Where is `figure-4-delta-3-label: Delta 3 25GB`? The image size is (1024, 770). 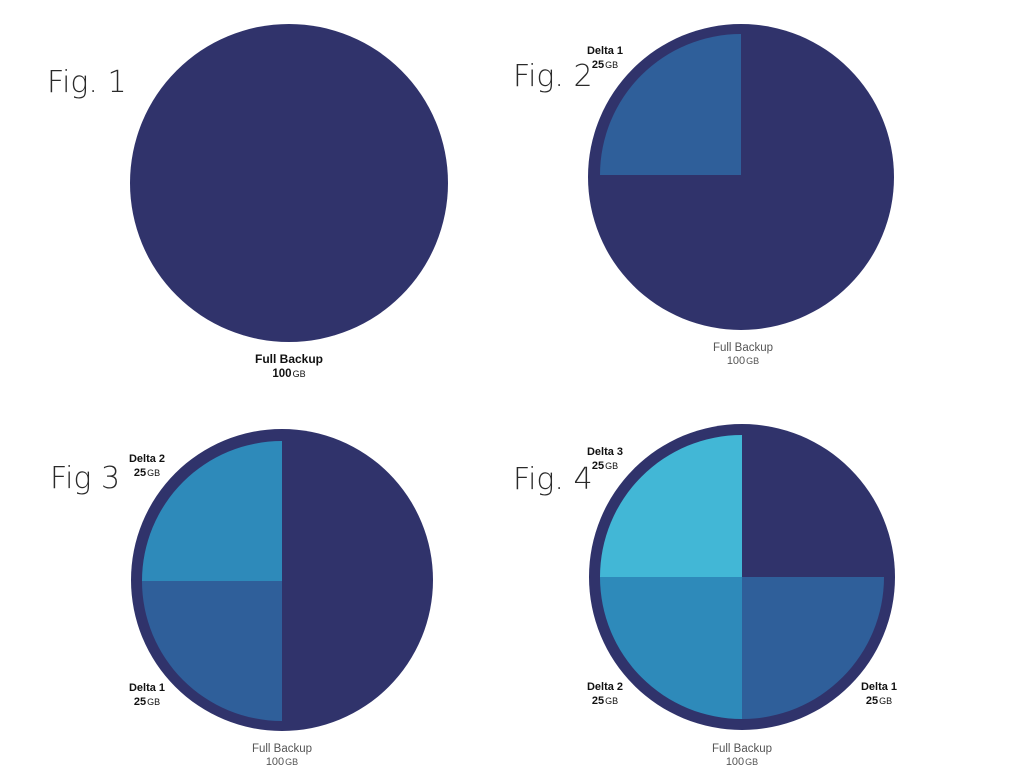 figure-4-delta-3-label: Delta 3 25GB is located at coordinates (605, 460).